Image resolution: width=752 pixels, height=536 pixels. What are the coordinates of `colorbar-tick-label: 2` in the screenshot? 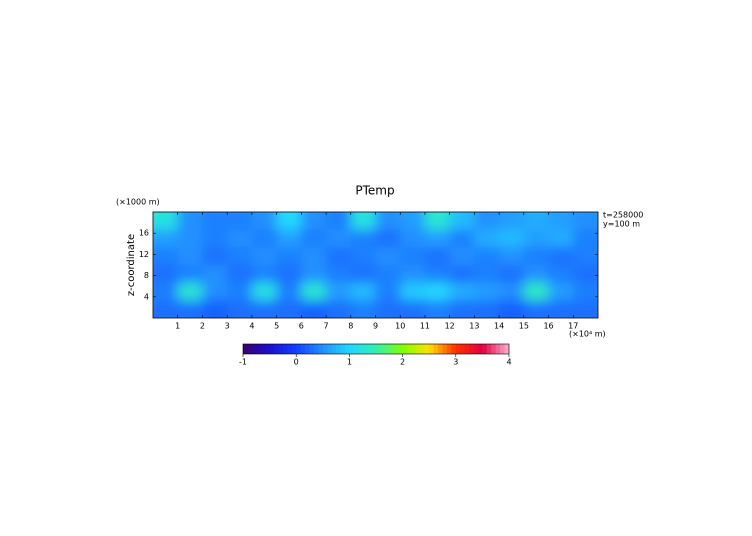 It's located at (402, 362).